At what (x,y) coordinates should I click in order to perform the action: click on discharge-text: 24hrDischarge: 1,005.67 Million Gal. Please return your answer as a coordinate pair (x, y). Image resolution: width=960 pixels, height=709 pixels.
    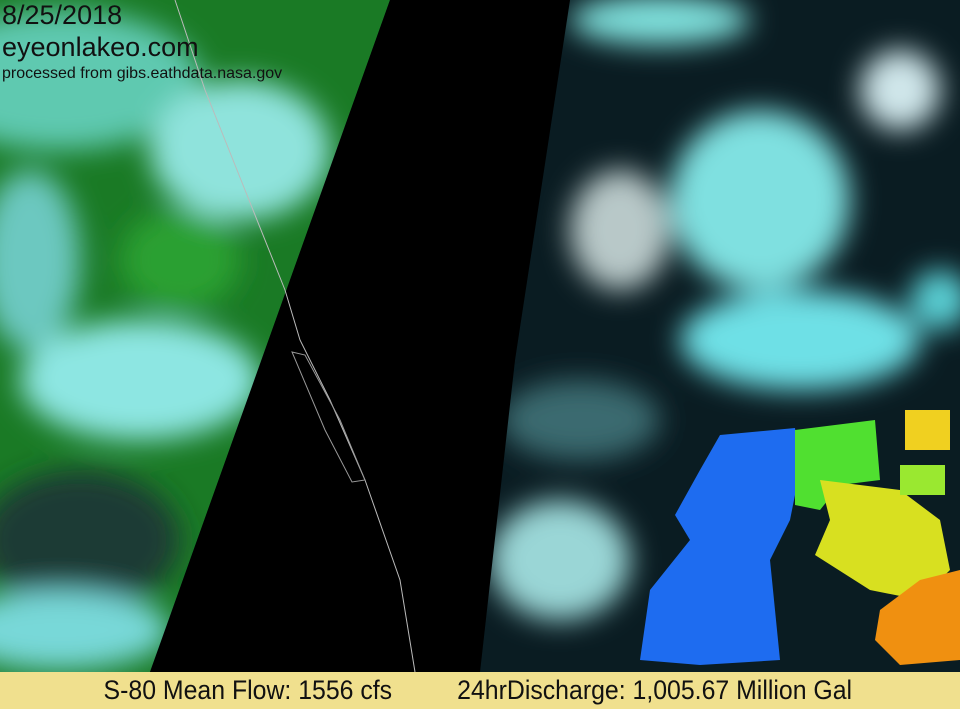
    Looking at the image, I should click on (655, 690).